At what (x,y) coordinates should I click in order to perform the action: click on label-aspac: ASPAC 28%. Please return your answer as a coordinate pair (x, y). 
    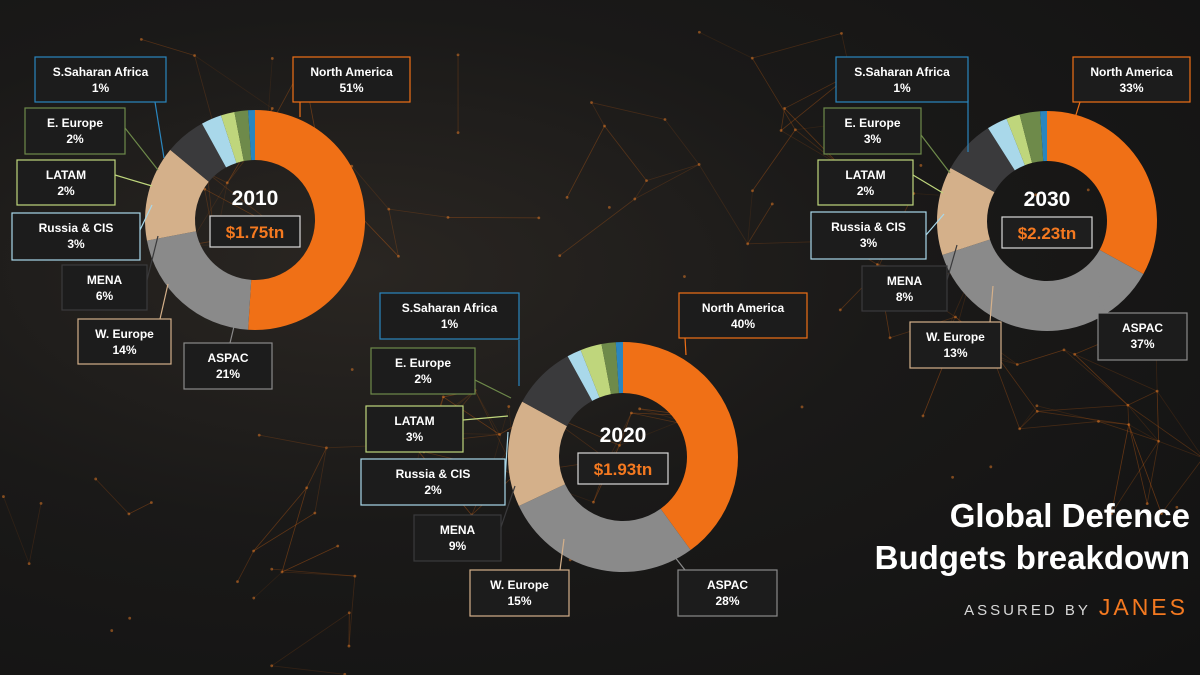
    Looking at the image, I should click on (722, 581).